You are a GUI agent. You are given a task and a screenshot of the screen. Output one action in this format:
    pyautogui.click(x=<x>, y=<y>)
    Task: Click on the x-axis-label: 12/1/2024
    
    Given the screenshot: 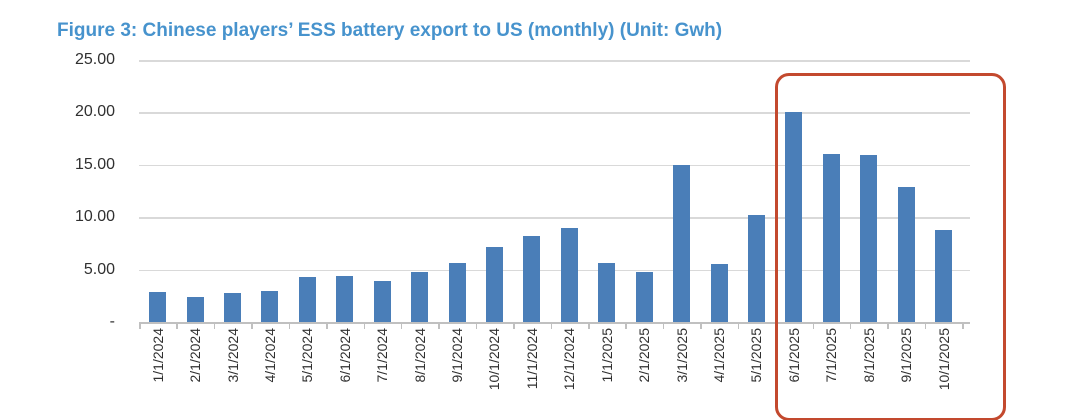 What is the action you would take?
    pyautogui.click(x=569, y=359)
    